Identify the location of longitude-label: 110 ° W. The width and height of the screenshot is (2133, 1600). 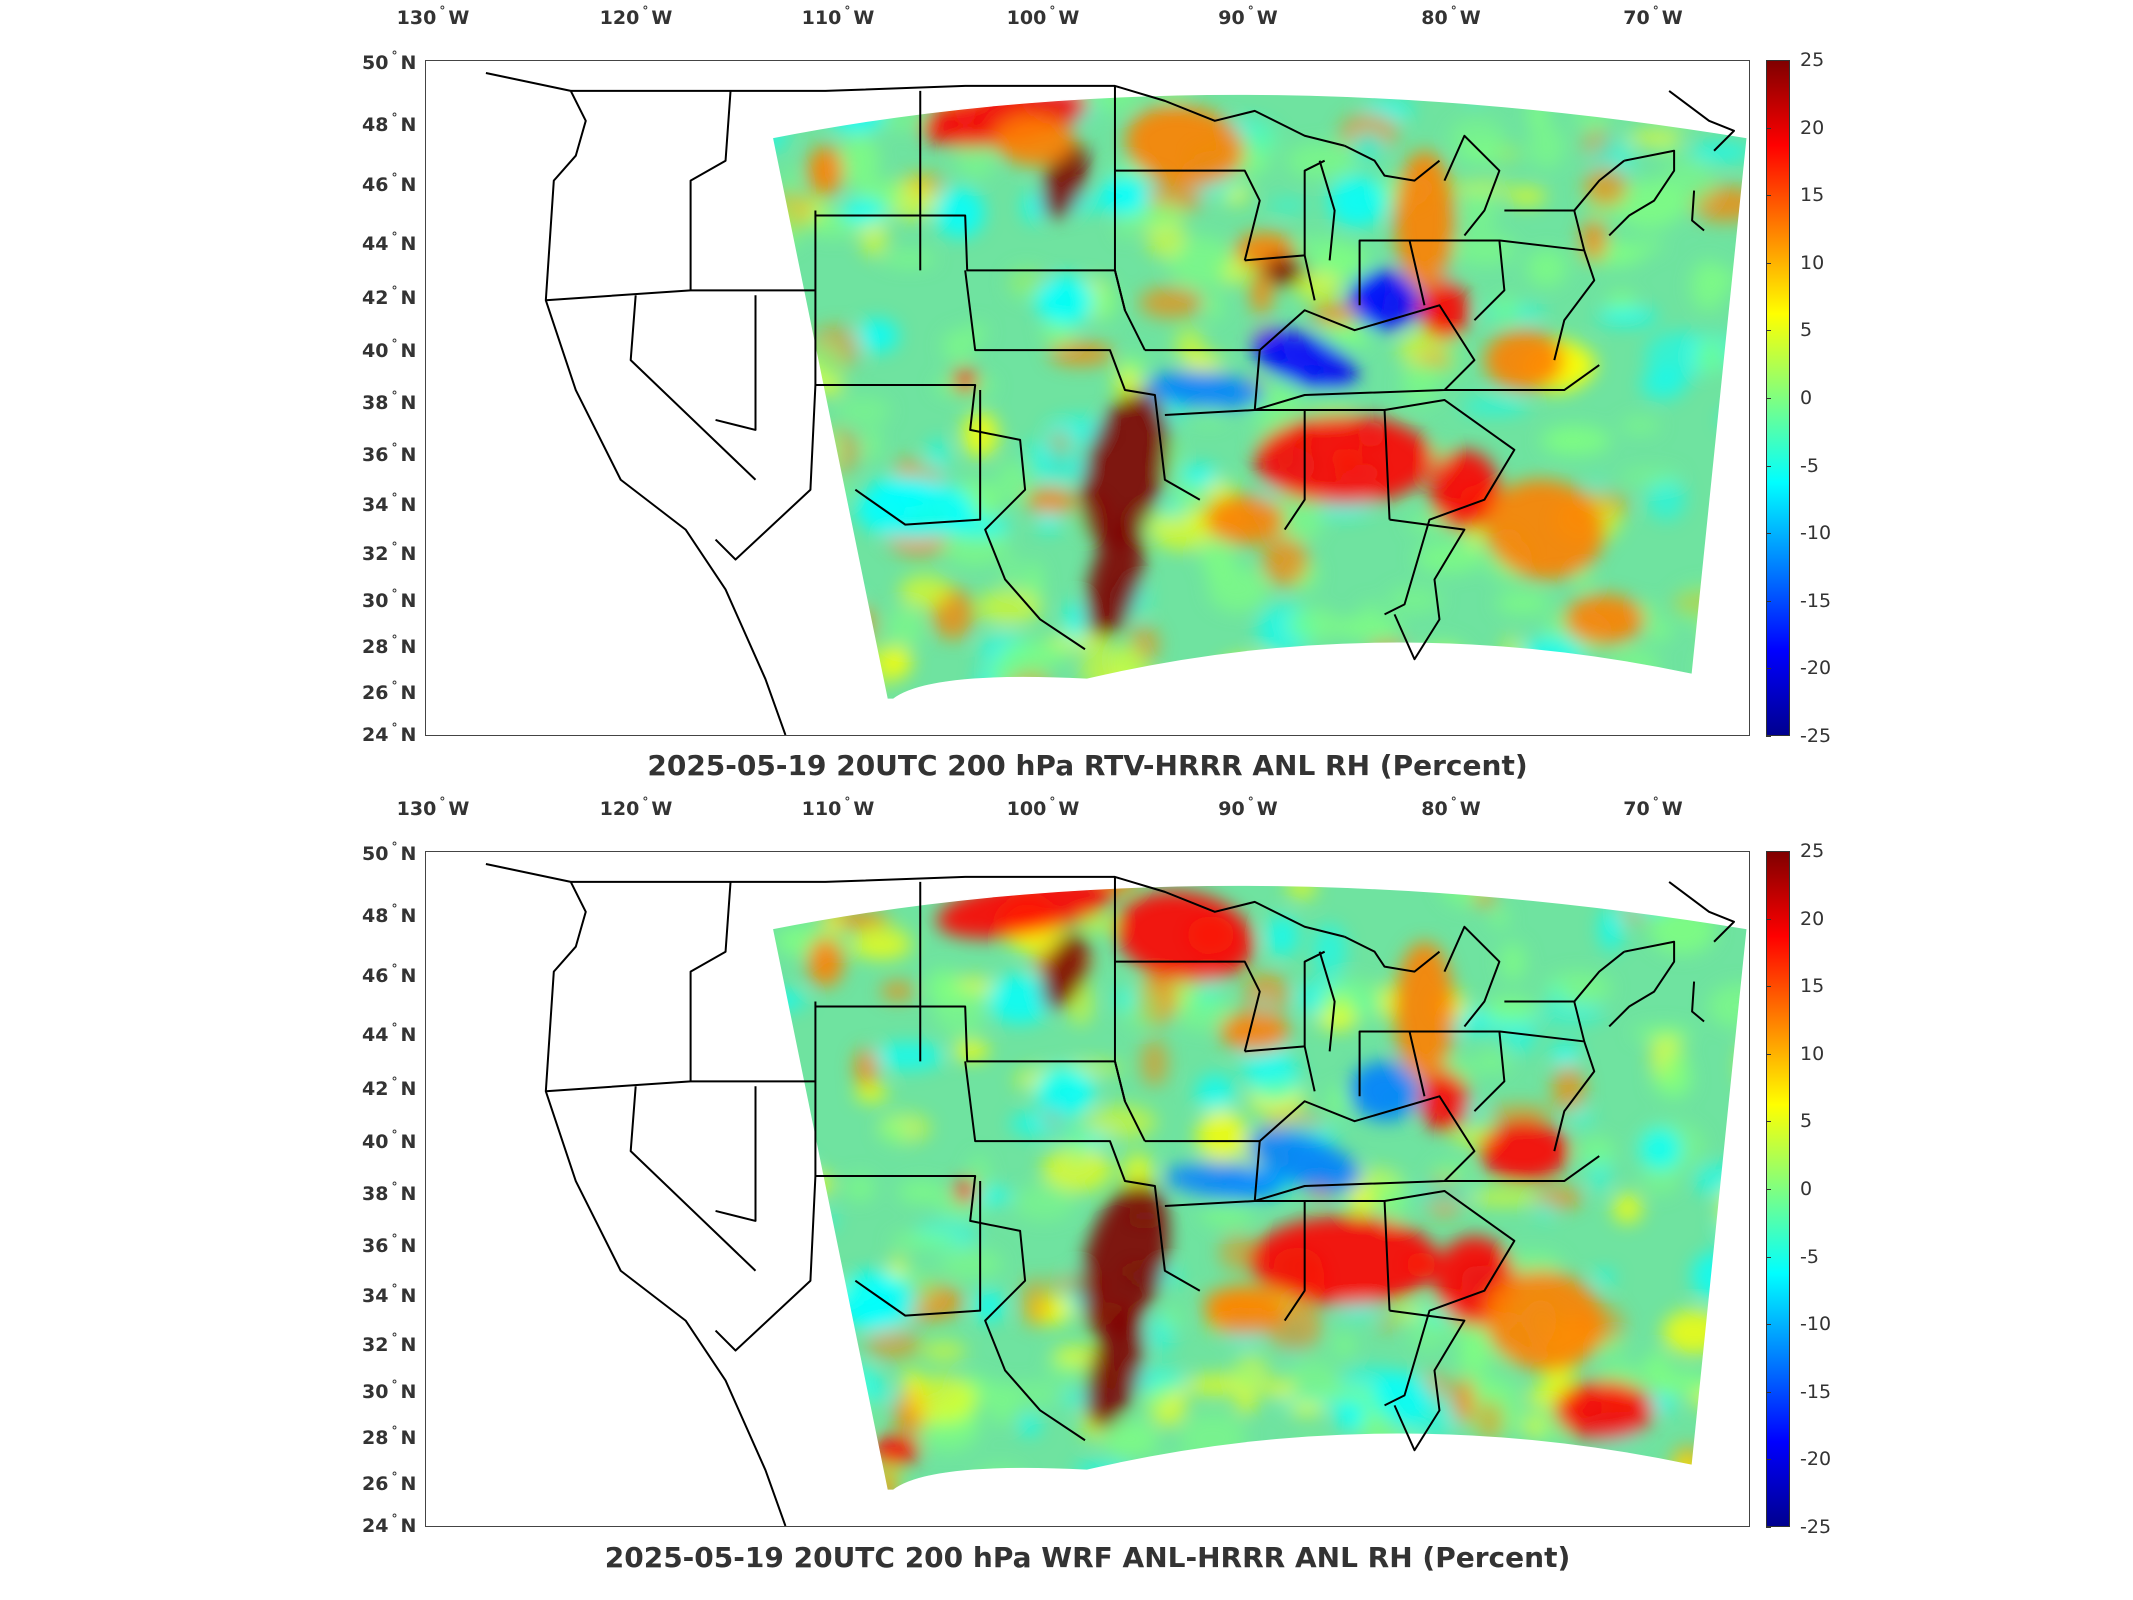
(838, 807).